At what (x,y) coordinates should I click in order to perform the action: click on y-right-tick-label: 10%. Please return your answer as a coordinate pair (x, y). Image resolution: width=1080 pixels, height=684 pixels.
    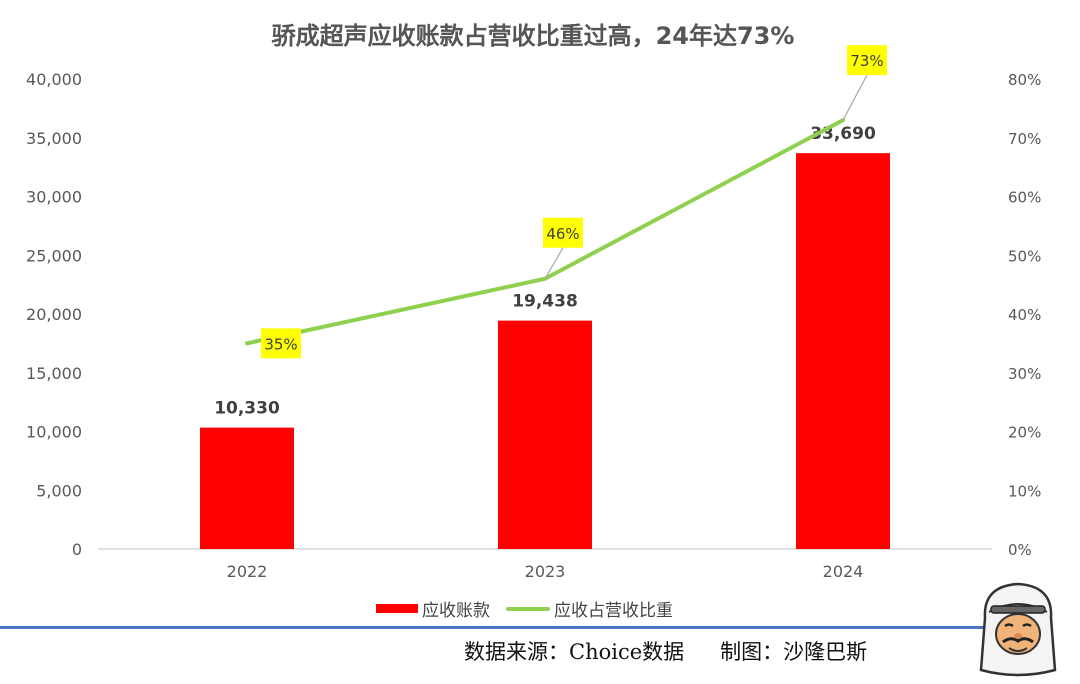
    Looking at the image, I should click on (1024, 491).